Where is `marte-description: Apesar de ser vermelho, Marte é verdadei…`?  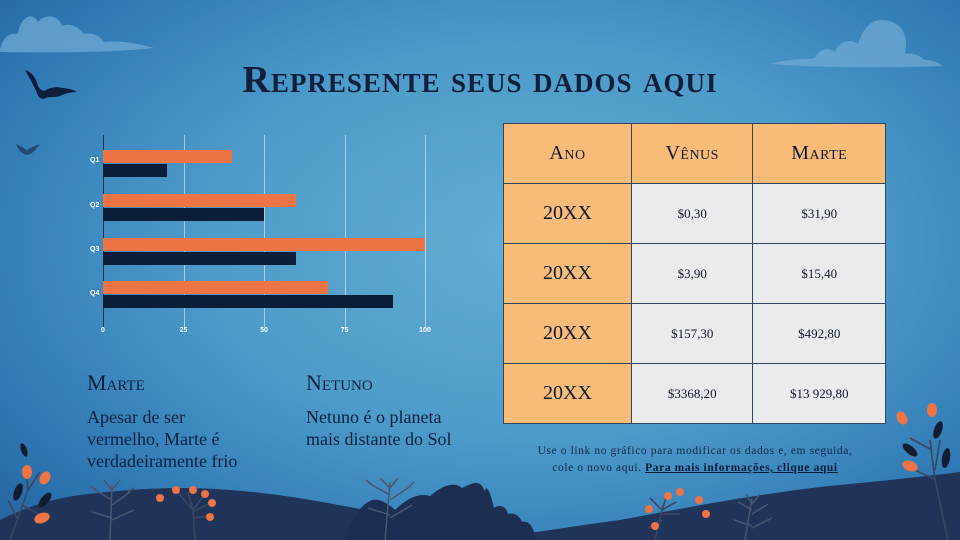 marte-description: Apesar de ser vermelho, Marte é verdadei… is located at coordinates (162, 439).